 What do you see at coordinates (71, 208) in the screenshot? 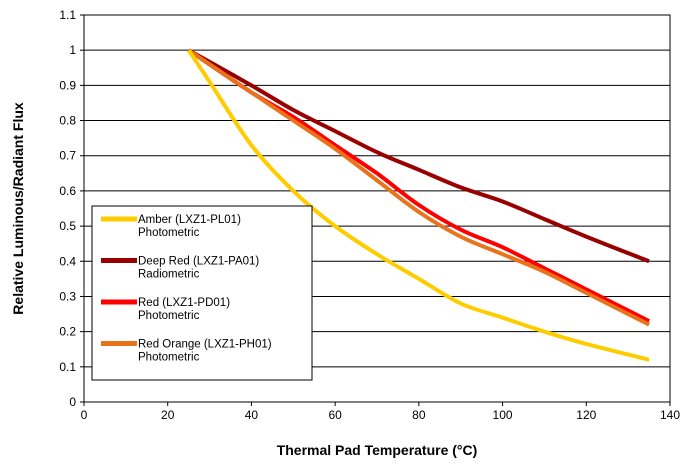
I see `y-axis: 0 0.1 0.2 0.3 0.4 0.5 0.6 0.7 0.8 0.9 1 1.1` at bounding box center [71, 208].